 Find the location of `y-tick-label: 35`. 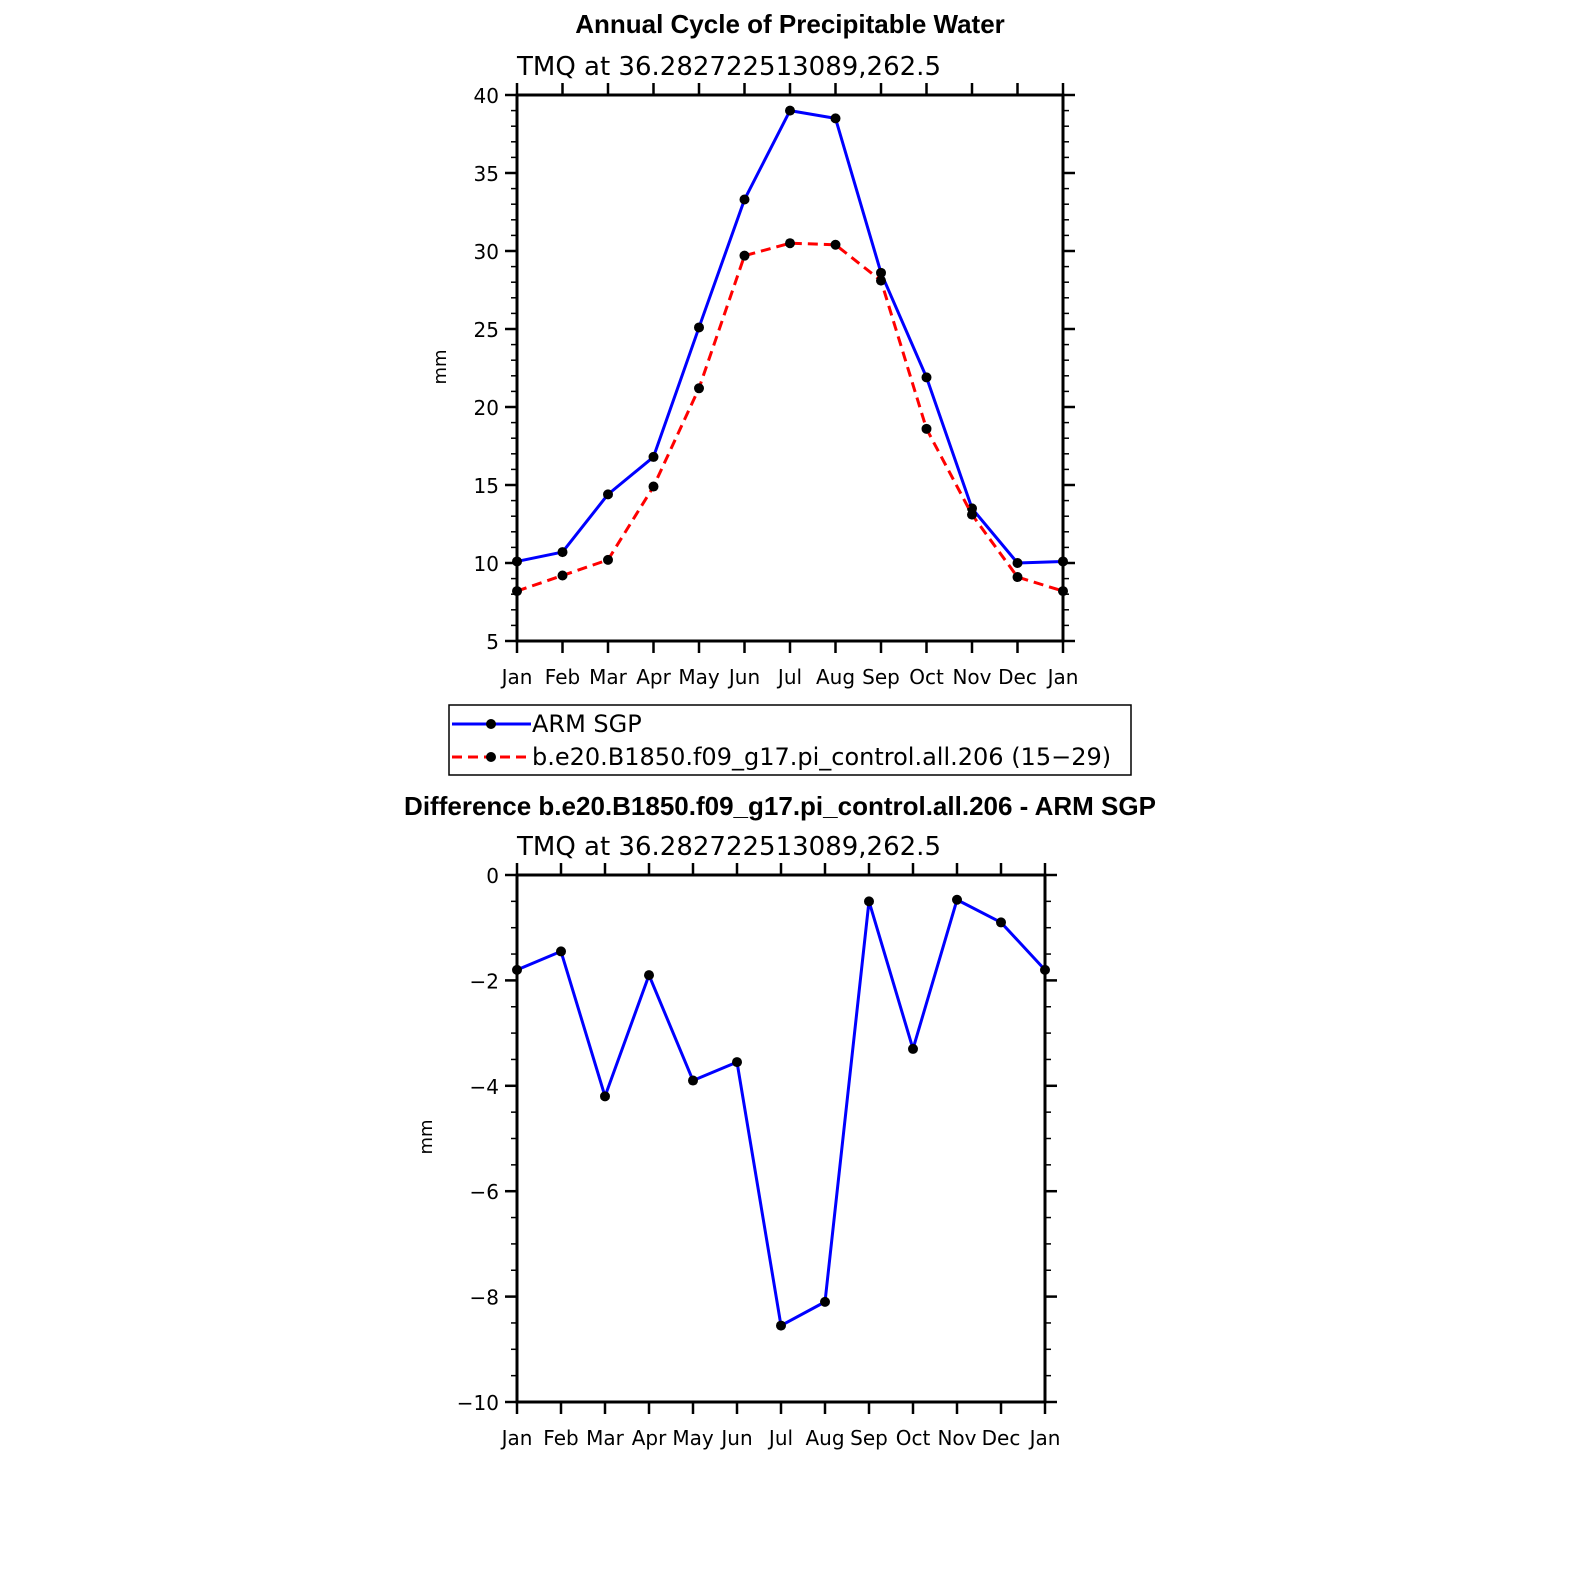

y-tick-label: 35 is located at coordinates (486, 174).